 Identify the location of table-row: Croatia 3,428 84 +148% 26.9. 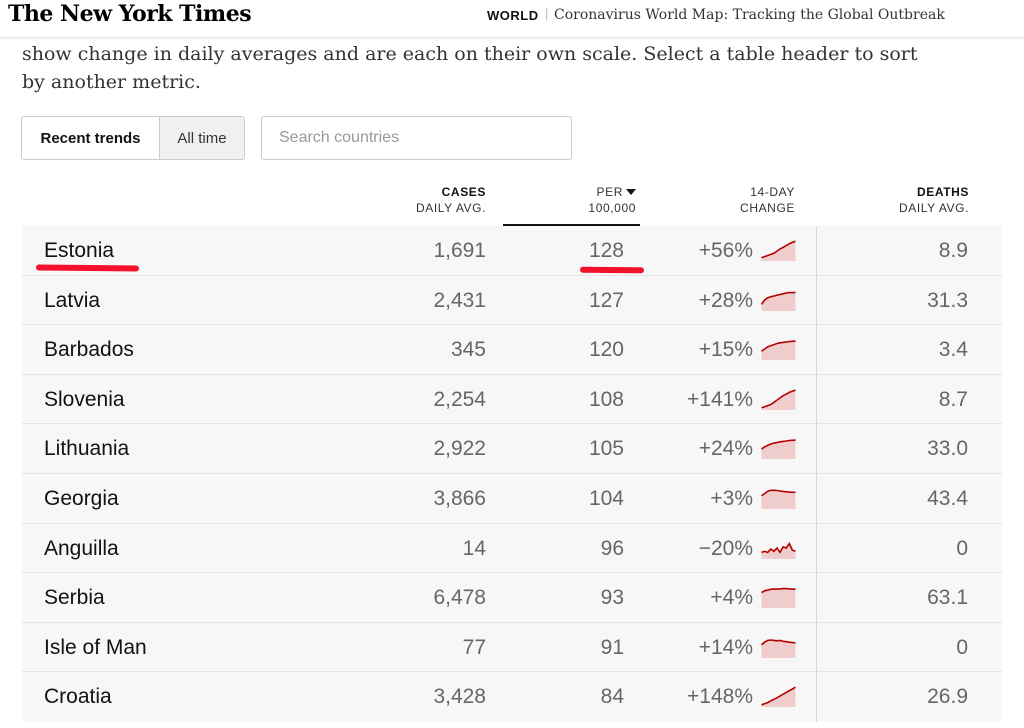
(512, 697).